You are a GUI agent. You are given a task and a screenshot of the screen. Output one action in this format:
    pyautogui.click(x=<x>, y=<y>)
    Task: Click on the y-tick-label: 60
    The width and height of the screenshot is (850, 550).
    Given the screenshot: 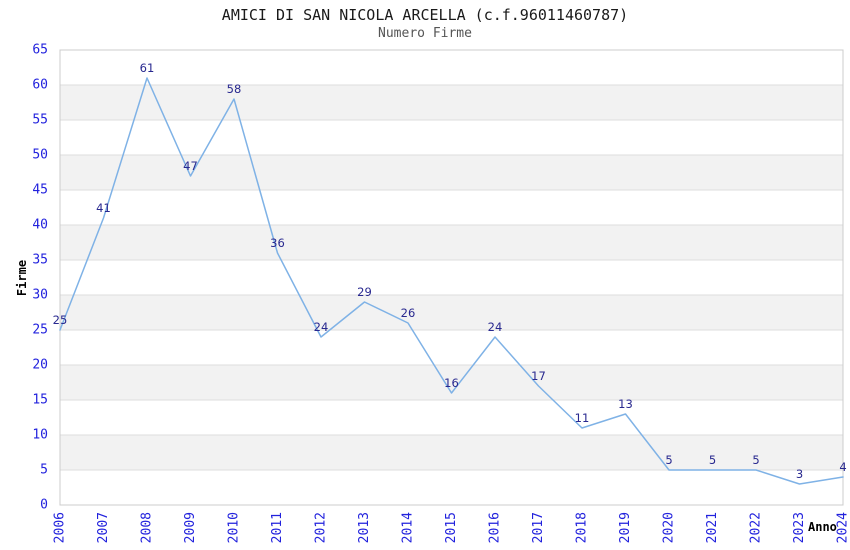 What is the action you would take?
    pyautogui.click(x=40, y=85)
    